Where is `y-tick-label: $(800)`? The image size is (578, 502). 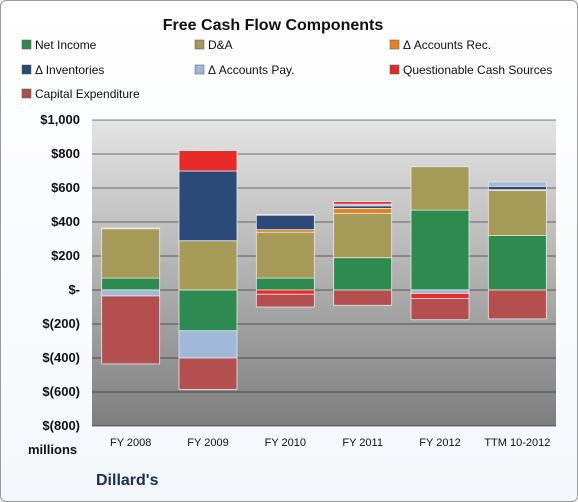 y-tick-label: $(800) is located at coordinates (61, 425).